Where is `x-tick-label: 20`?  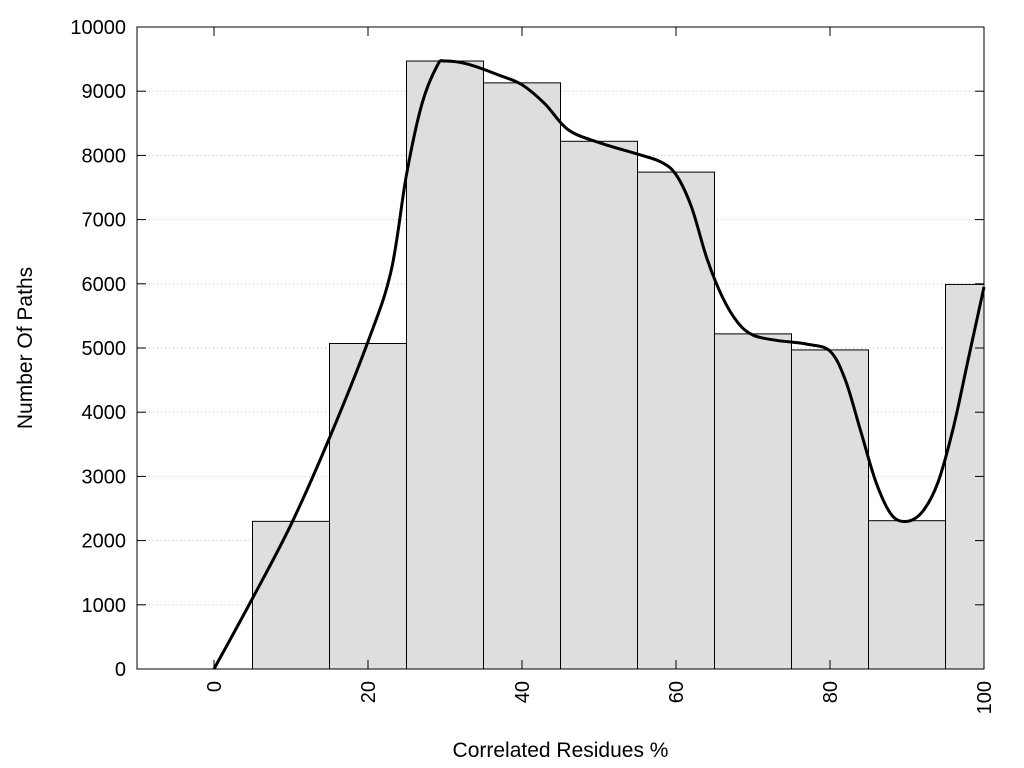
x-tick-label: 20 is located at coordinates (369, 692).